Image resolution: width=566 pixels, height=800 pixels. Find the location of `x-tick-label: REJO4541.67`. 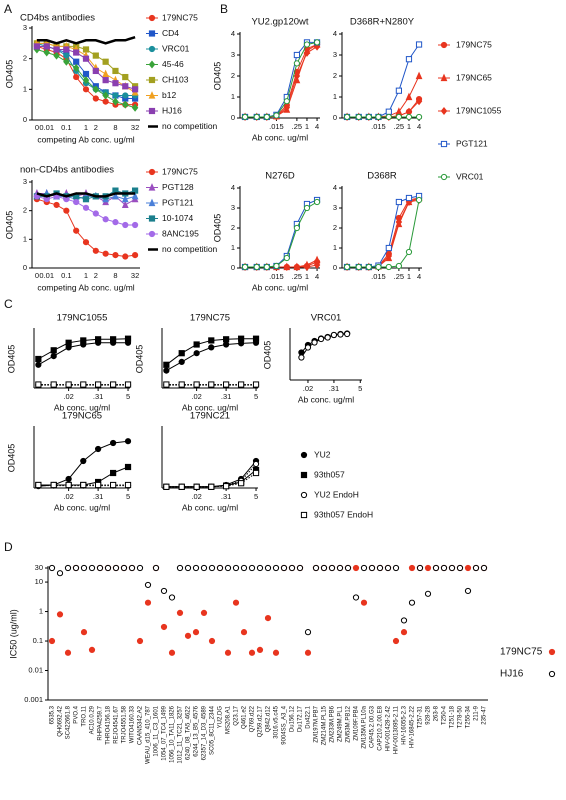

x-tick-label: REJO4541.67 is located at coordinates (117, 724).